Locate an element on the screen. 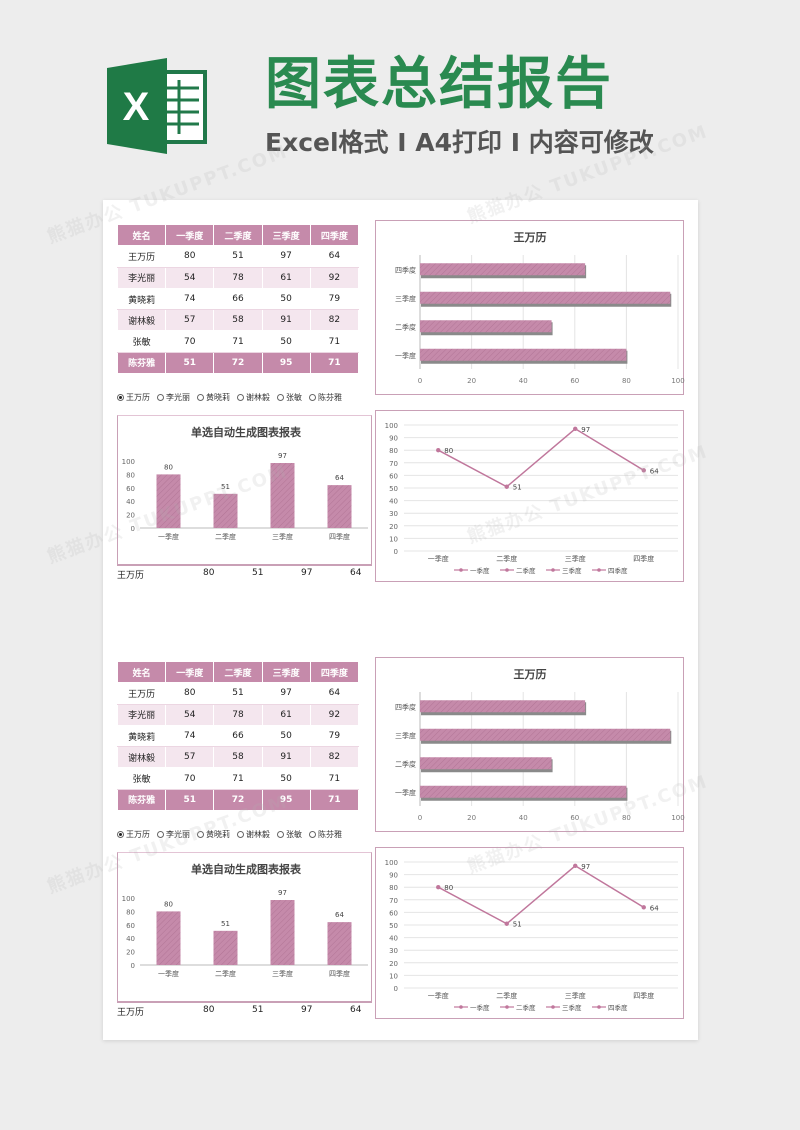  table-cell: 97 is located at coordinates (286, 693).